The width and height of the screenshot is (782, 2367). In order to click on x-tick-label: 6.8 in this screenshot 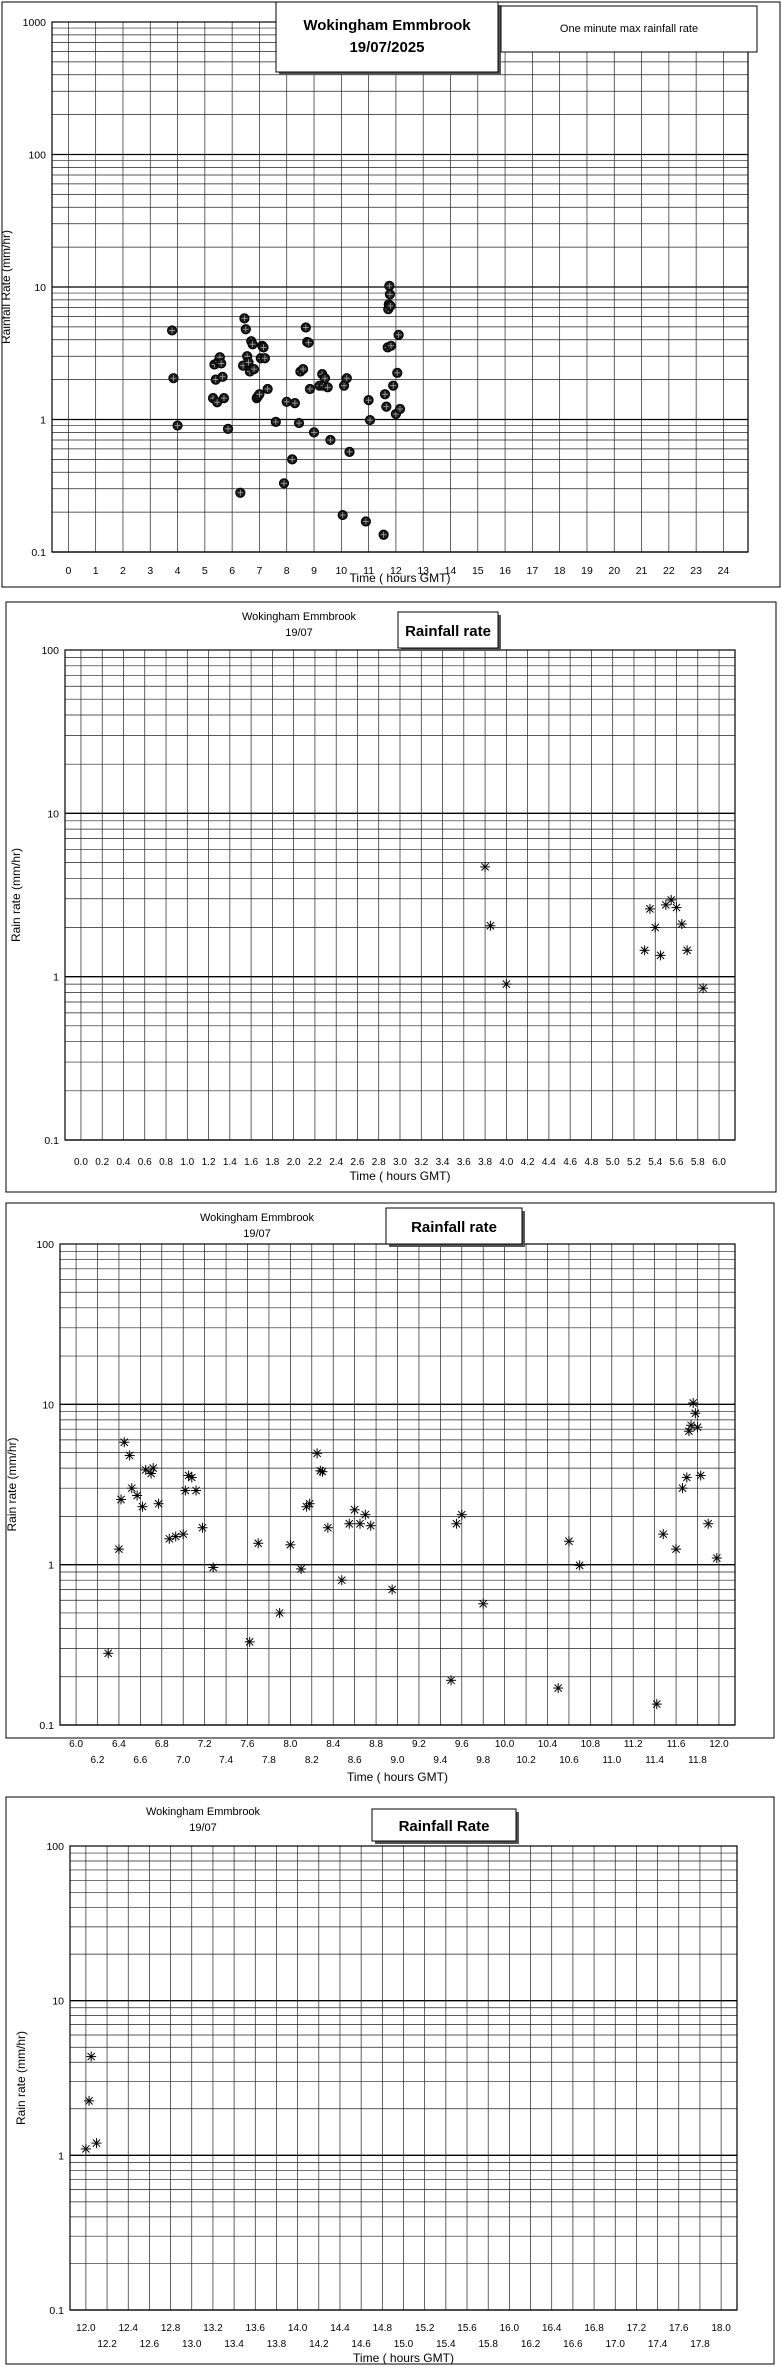, I will do `click(162, 1744)`.